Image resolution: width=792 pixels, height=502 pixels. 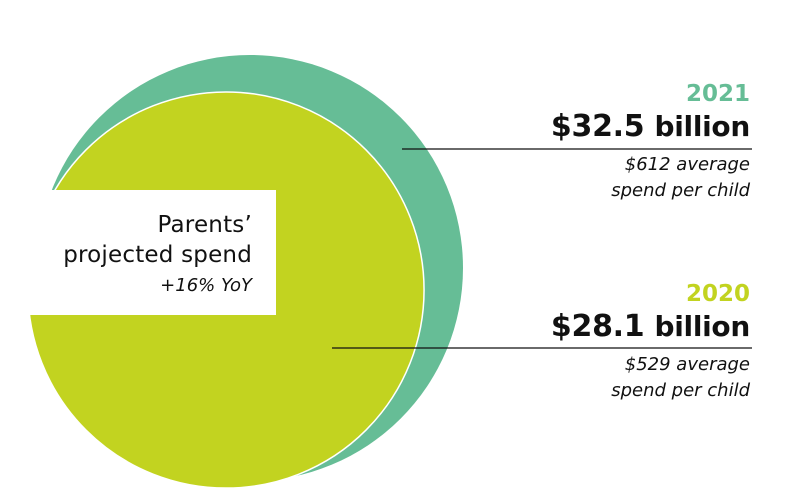 I want to click on series-2020-note-line-1: $529 average, so click(x=687, y=364).